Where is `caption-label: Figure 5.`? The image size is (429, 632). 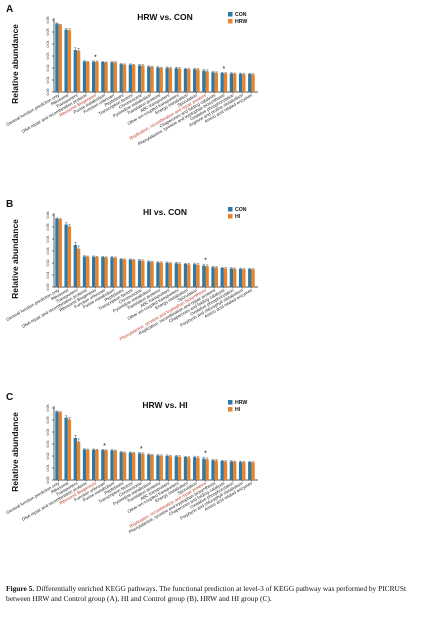 caption-label: Figure 5. is located at coordinates (20, 588).